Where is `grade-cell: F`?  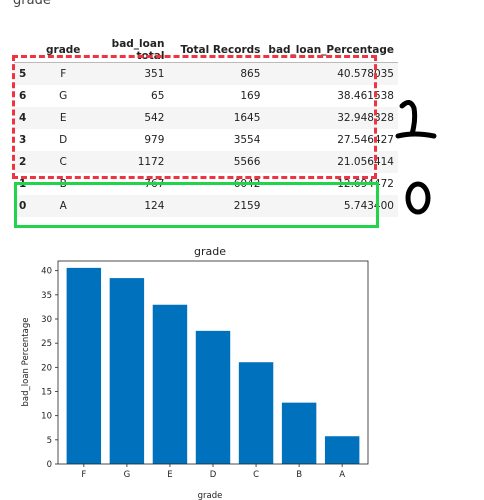
grade-cell: F is located at coordinates (63, 73).